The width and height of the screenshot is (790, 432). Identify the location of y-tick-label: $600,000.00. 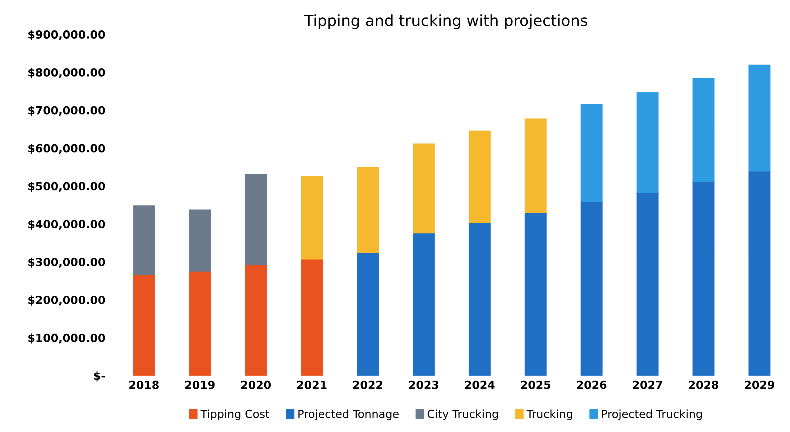
(67, 149).